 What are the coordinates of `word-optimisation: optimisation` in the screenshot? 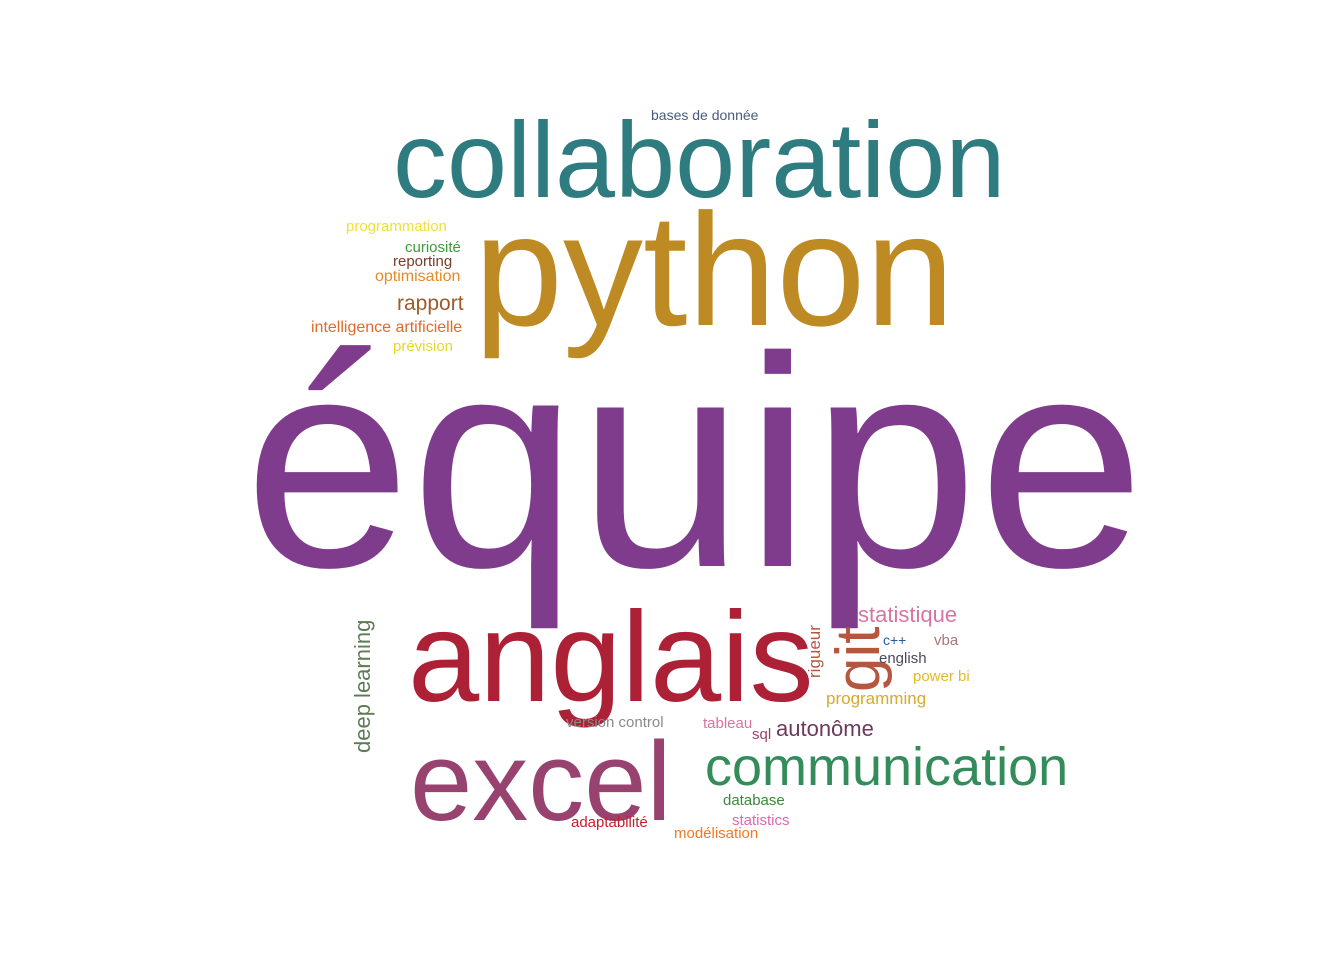 It's located at (418, 276).